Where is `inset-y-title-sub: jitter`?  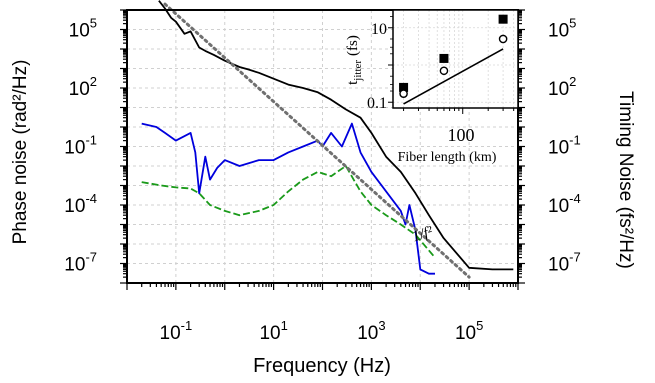
inset-y-title-sub: jitter is located at coordinates (358, 71).